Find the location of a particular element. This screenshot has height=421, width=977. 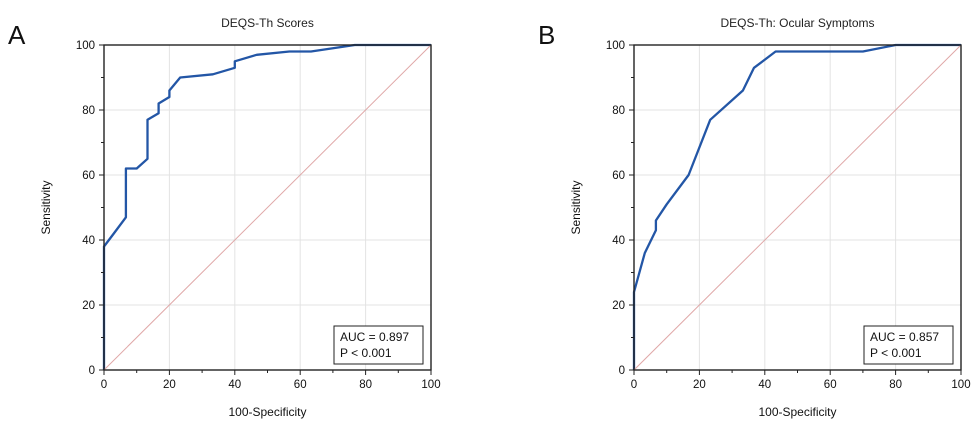

auc-value-label: AUC = 0.857 is located at coordinates (904, 337).